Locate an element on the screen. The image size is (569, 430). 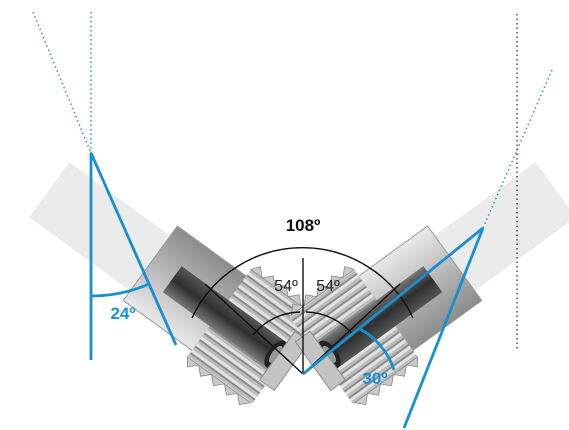
angle-label-30: 30º is located at coordinates (374, 378).